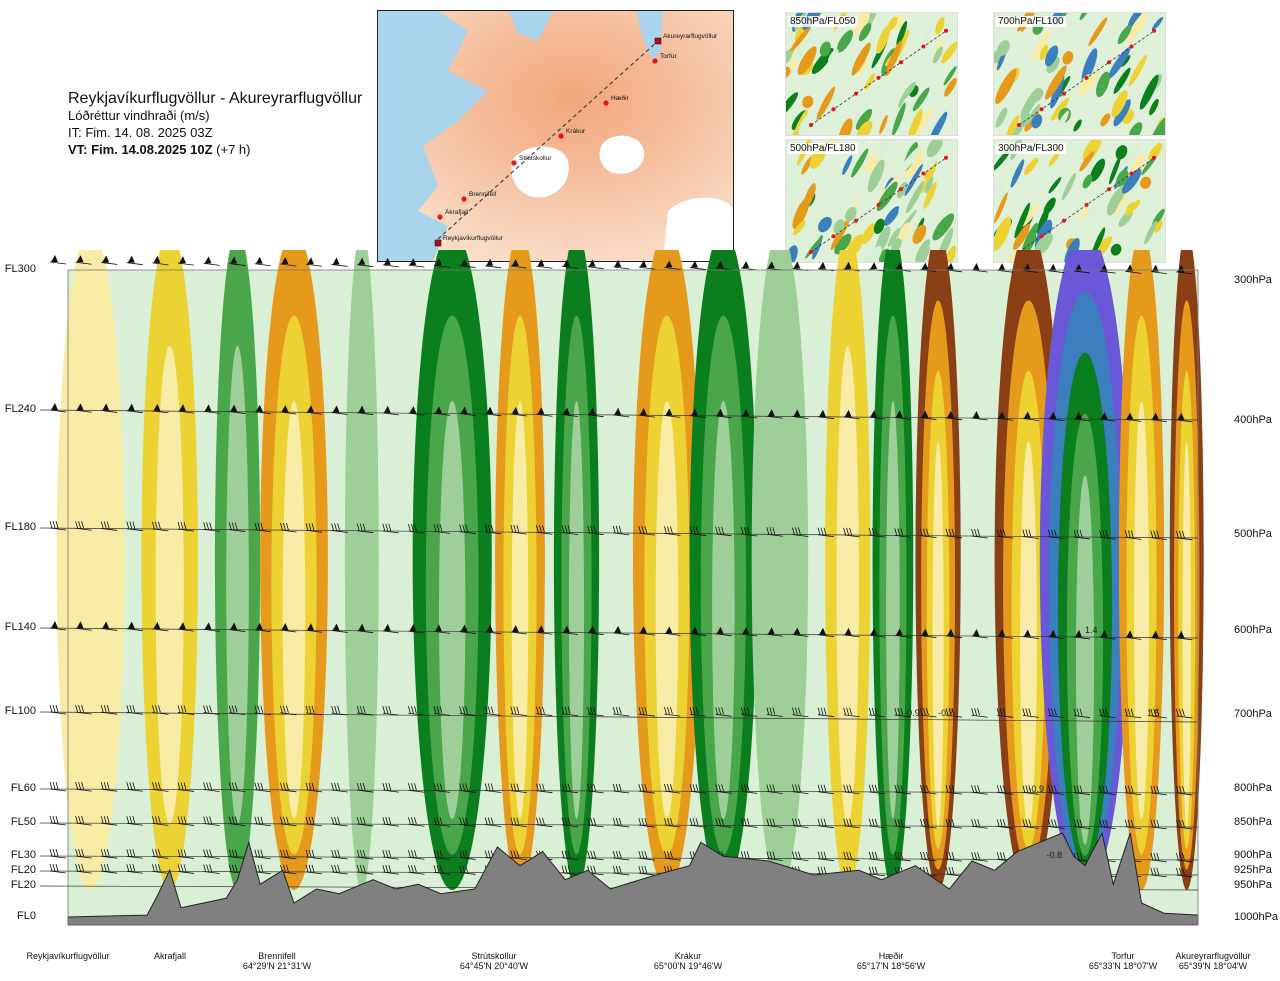 Image resolution: width=1280 pixels, height=981 pixels. Describe the element at coordinates (68, 956) in the screenshot. I see `route-point-name: Reykjavíkurflugvöllur` at that location.